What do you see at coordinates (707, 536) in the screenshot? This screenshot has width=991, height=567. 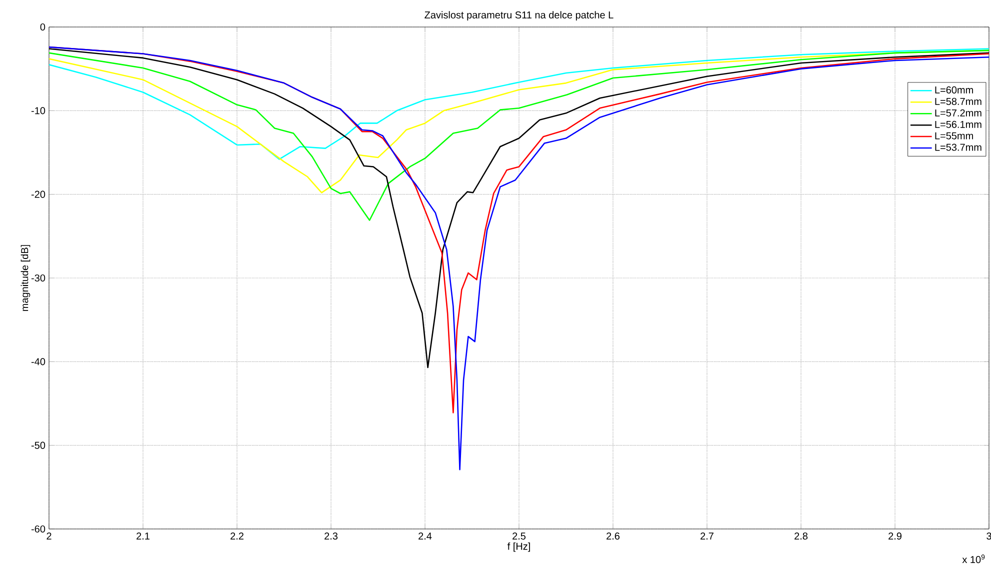 I see `x-tick-label: 2.7` at bounding box center [707, 536].